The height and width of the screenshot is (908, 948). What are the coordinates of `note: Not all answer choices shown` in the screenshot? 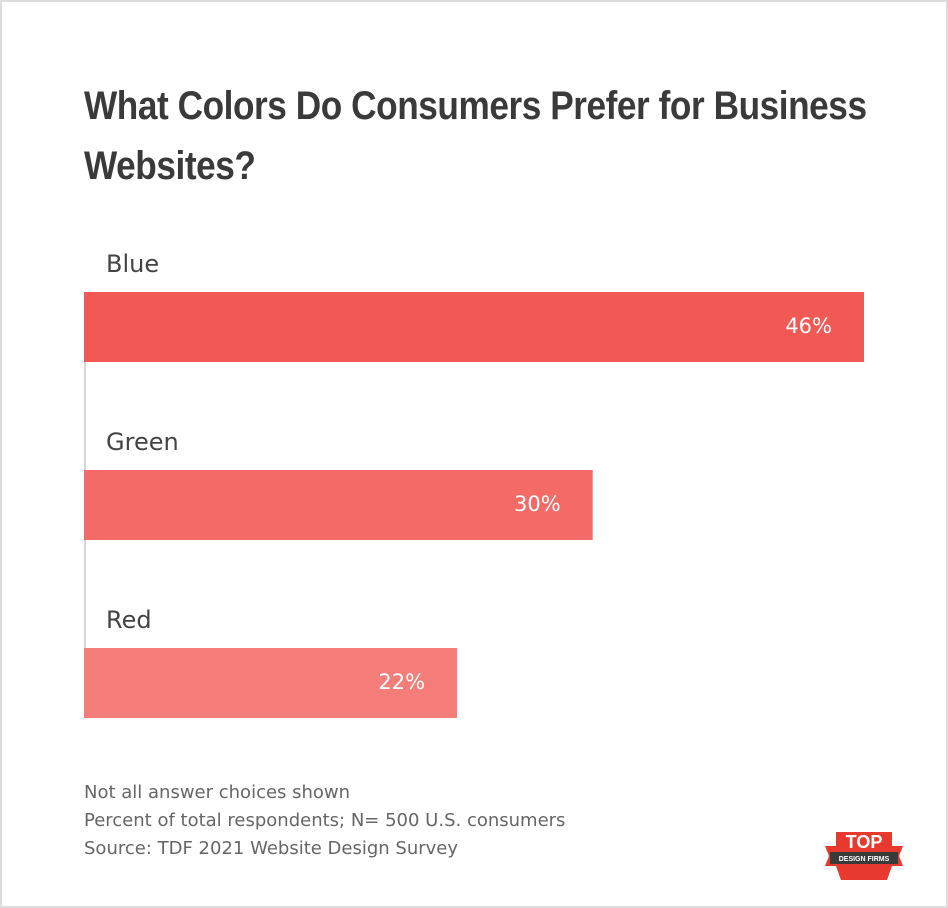 It's located at (217, 792).